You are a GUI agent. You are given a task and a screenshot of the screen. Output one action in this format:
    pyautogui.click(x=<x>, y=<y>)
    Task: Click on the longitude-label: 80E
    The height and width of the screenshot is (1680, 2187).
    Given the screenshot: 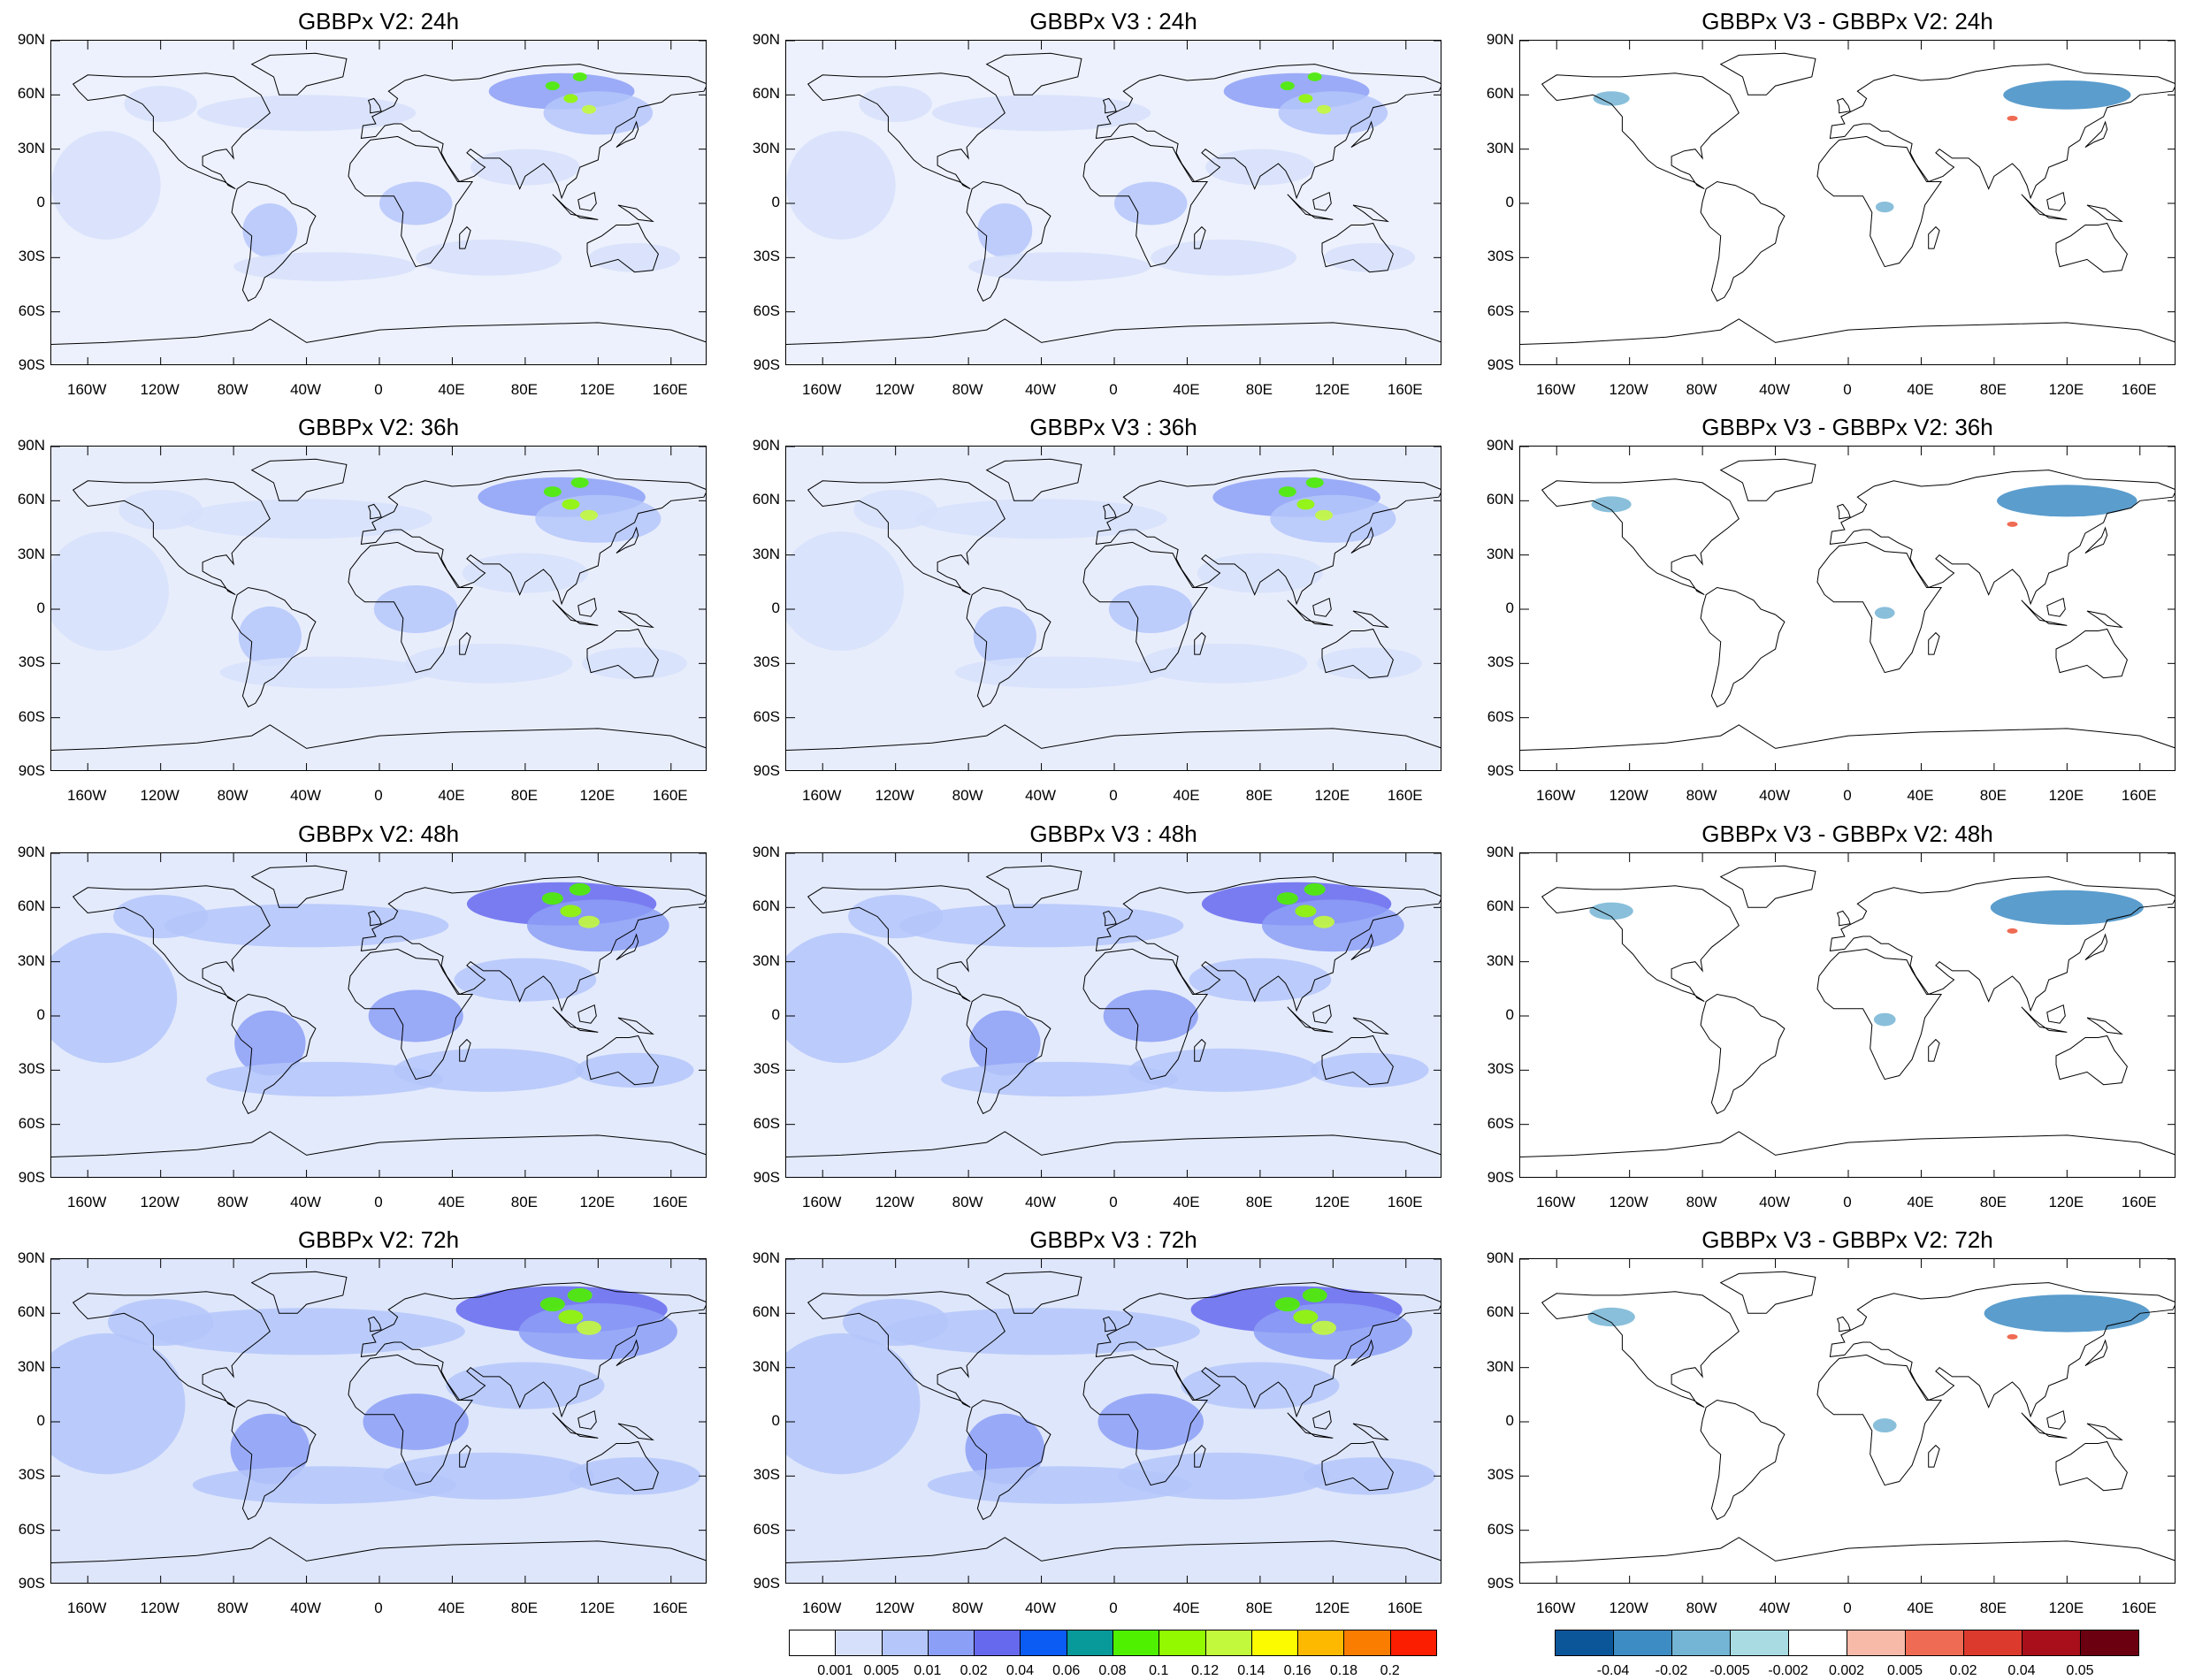 What is the action you would take?
    pyautogui.click(x=1993, y=1202)
    